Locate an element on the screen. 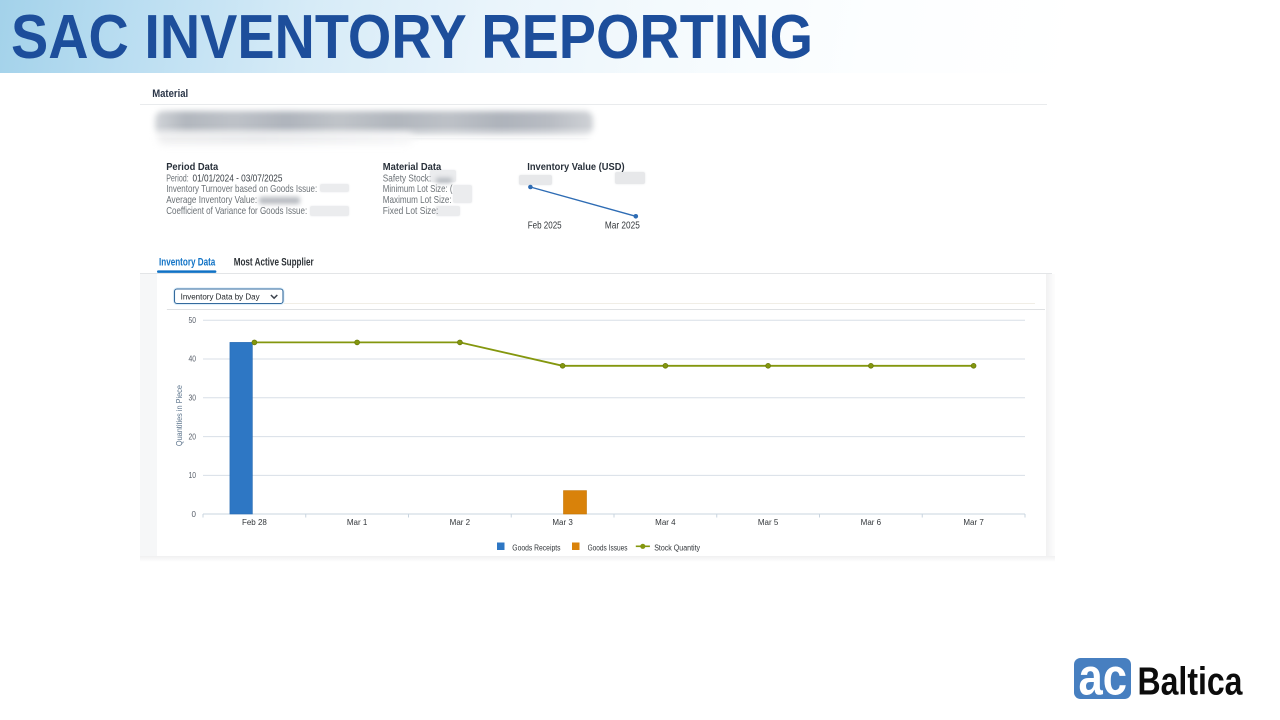 This screenshot has height=720, width=1280. svg-text: Feb 2025 is located at coordinates (545, 225).